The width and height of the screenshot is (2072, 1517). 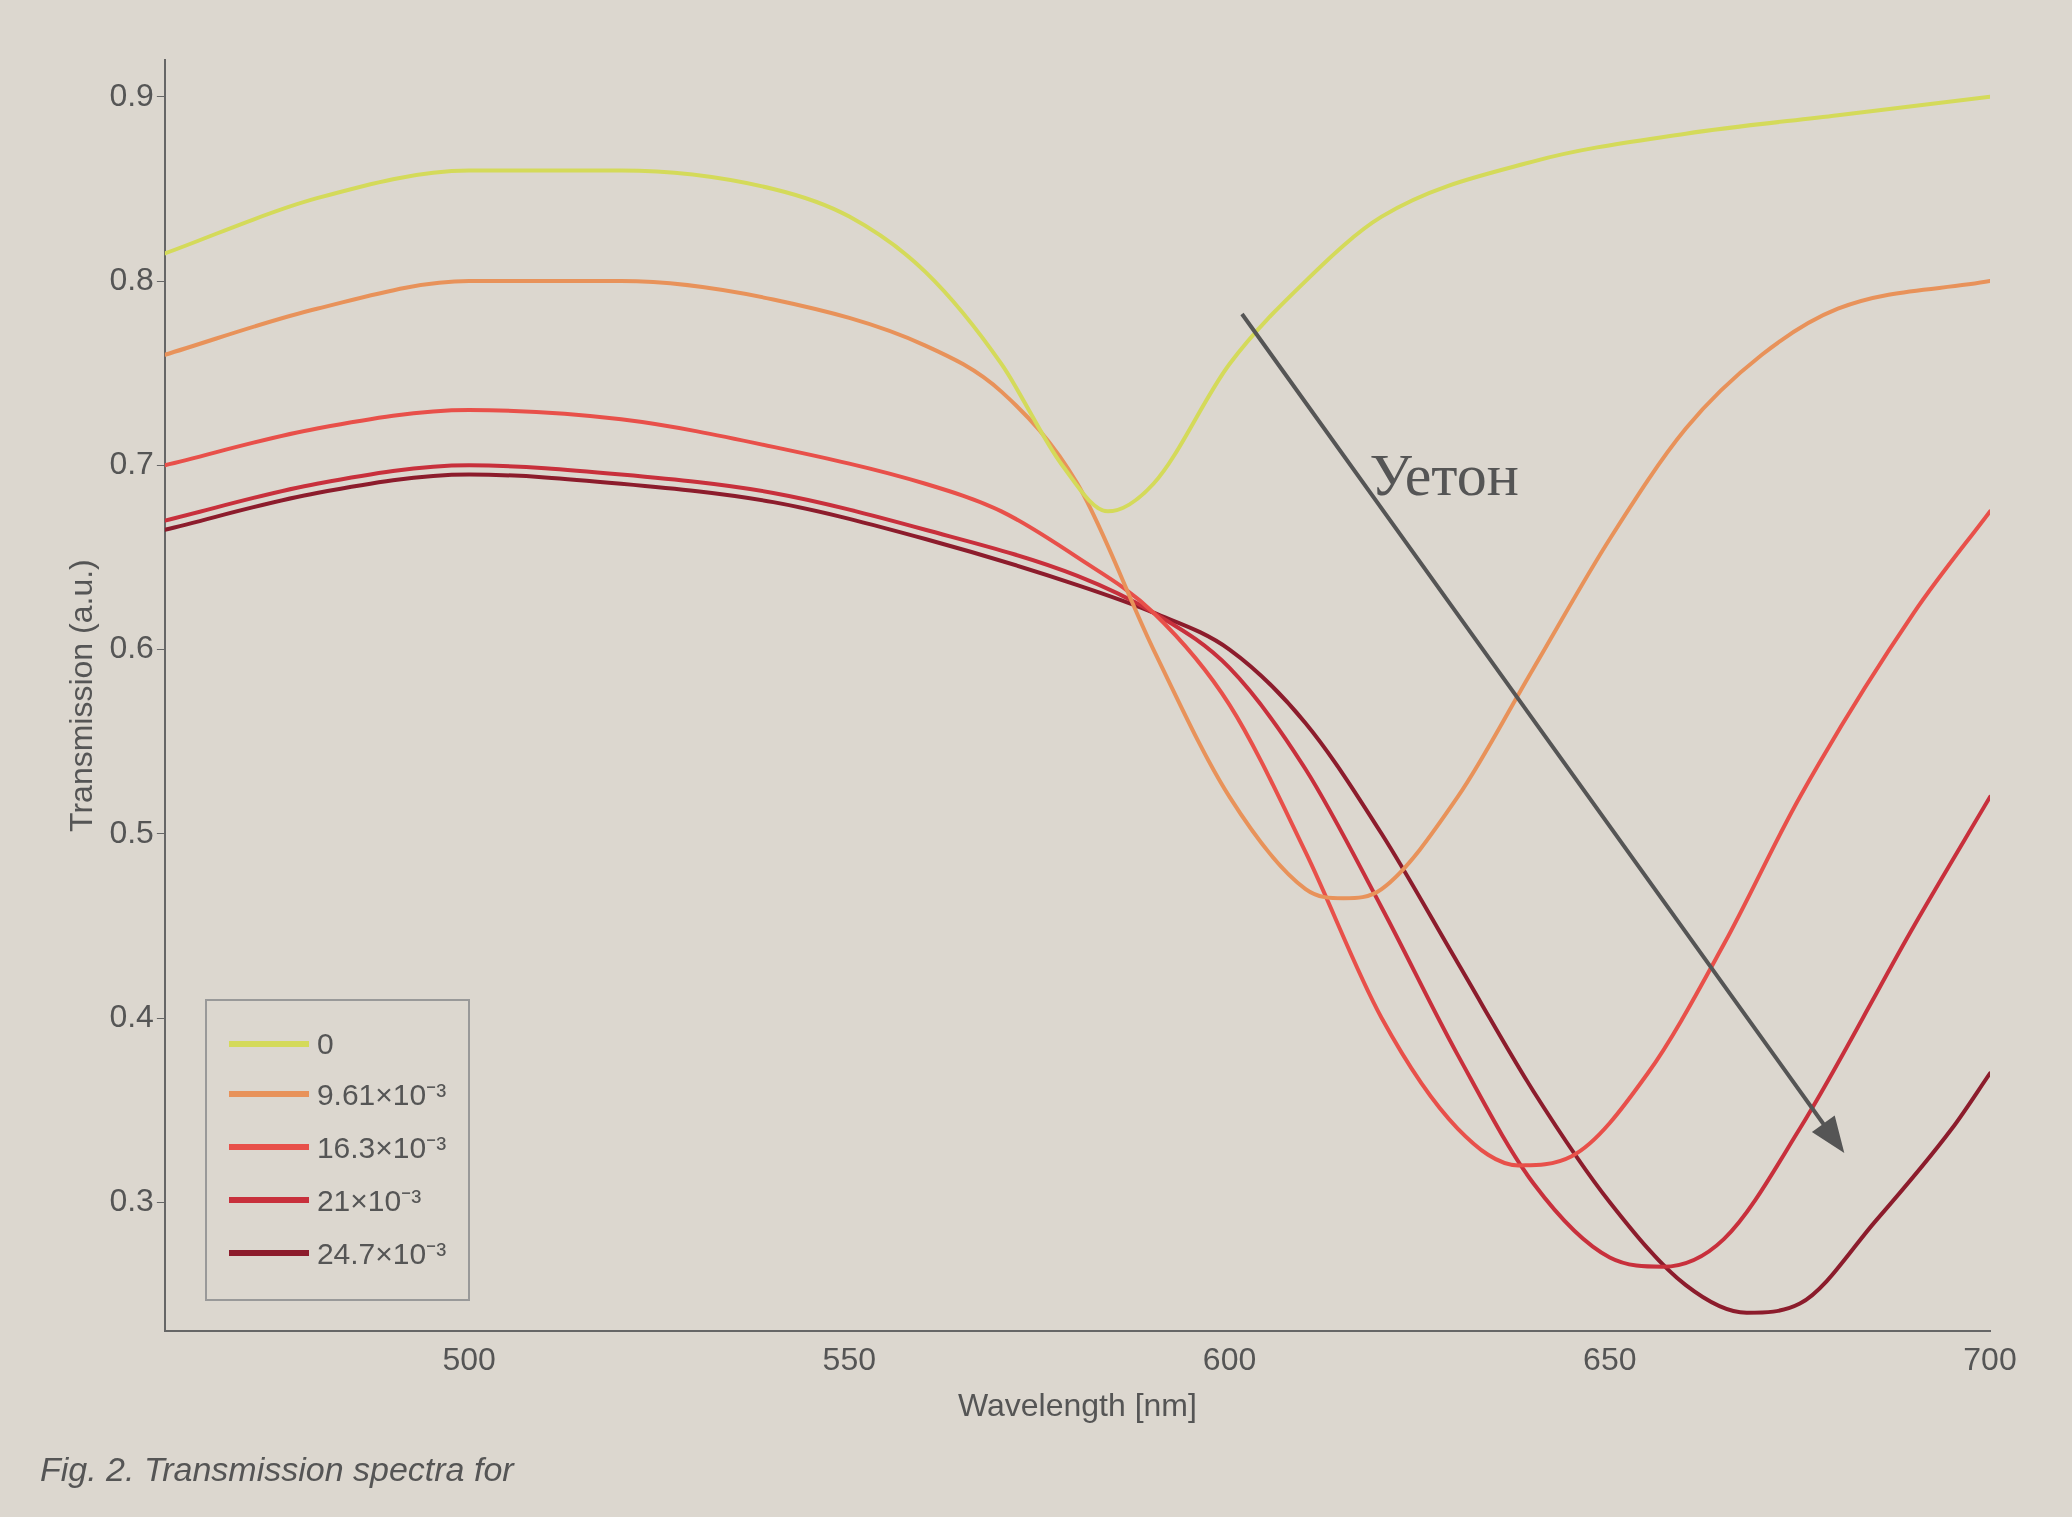 What do you see at coordinates (381, 1148) in the screenshot?
I see `legend-label: 16.3×10⁻³` at bounding box center [381, 1148].